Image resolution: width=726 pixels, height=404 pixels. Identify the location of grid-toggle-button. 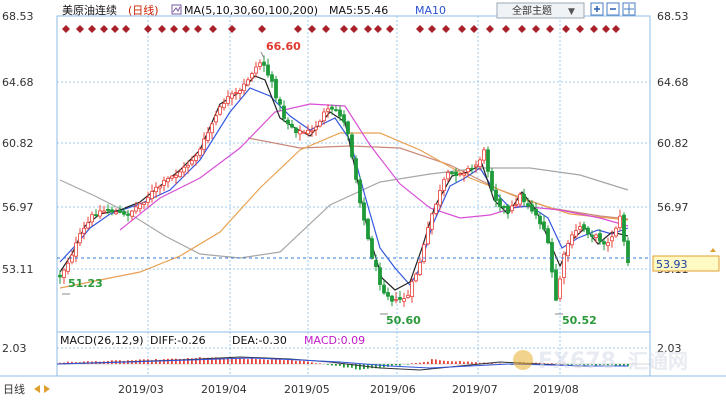
(629, 9).